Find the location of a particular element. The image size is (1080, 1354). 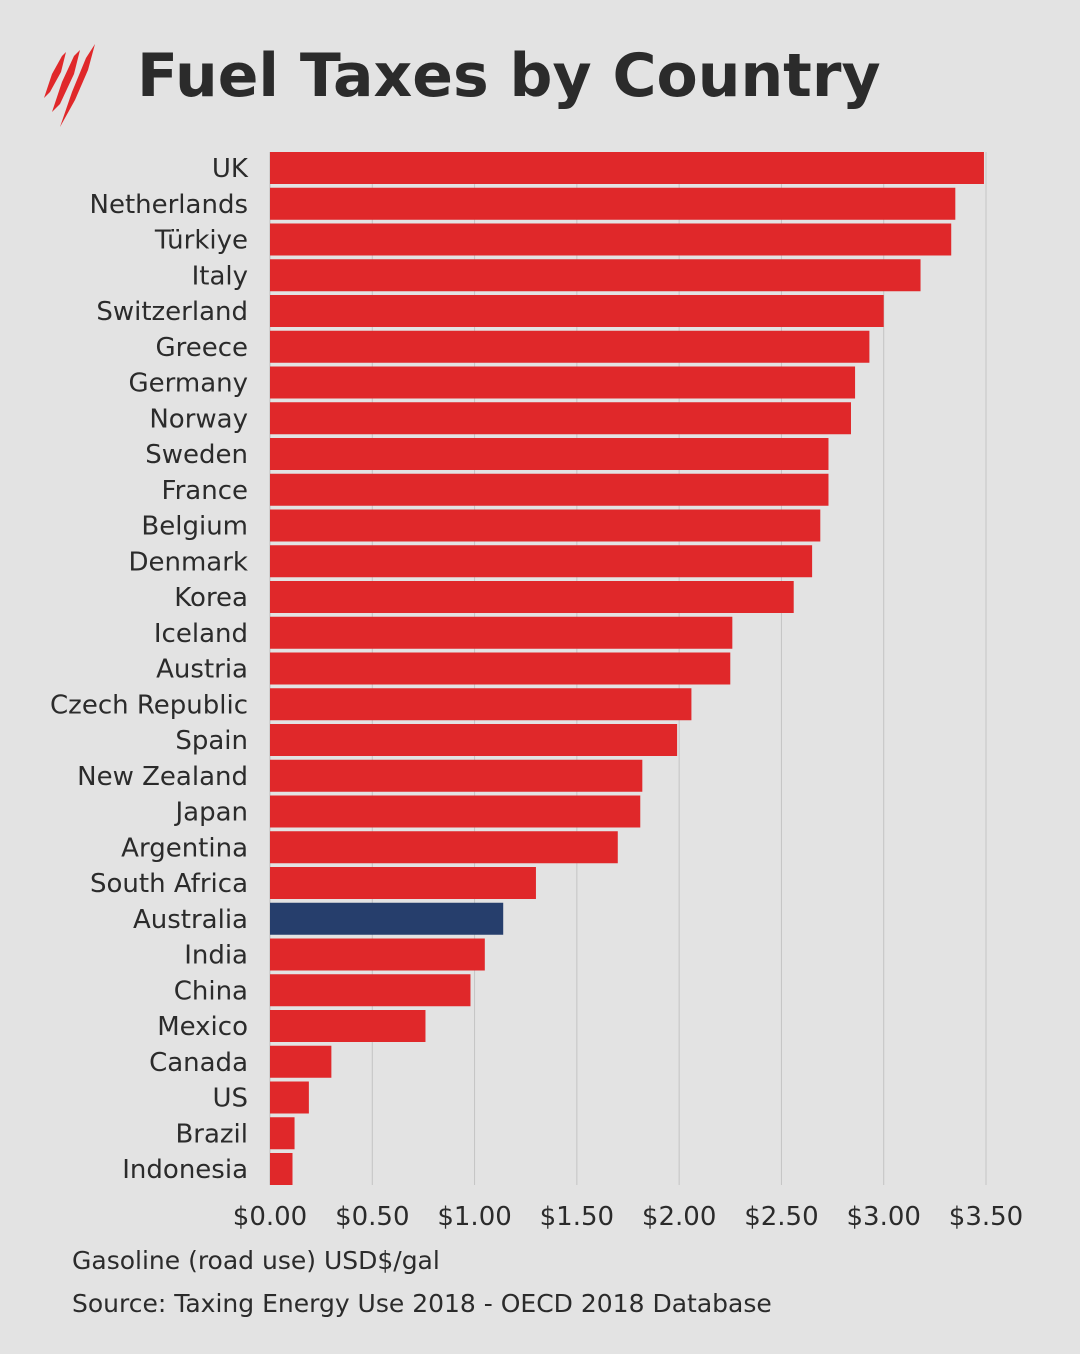

category-label: Switzerland is located at coordinates (172, 312).